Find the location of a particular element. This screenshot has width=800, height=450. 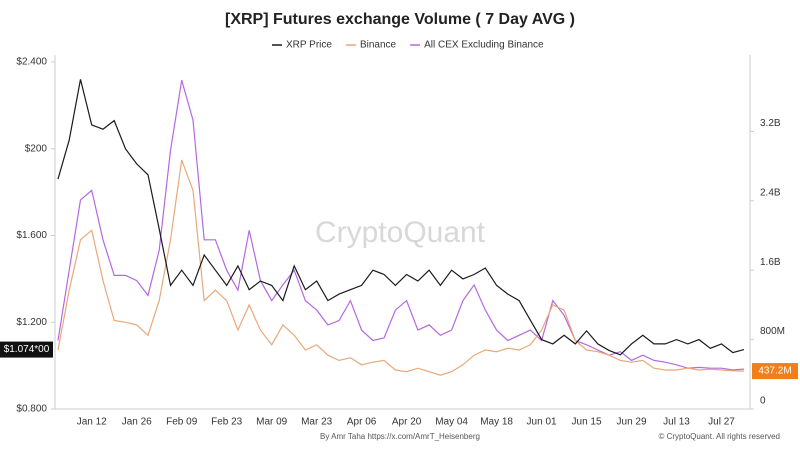

y2-tick-label: 2.4B is located at coordinates (770, 192).